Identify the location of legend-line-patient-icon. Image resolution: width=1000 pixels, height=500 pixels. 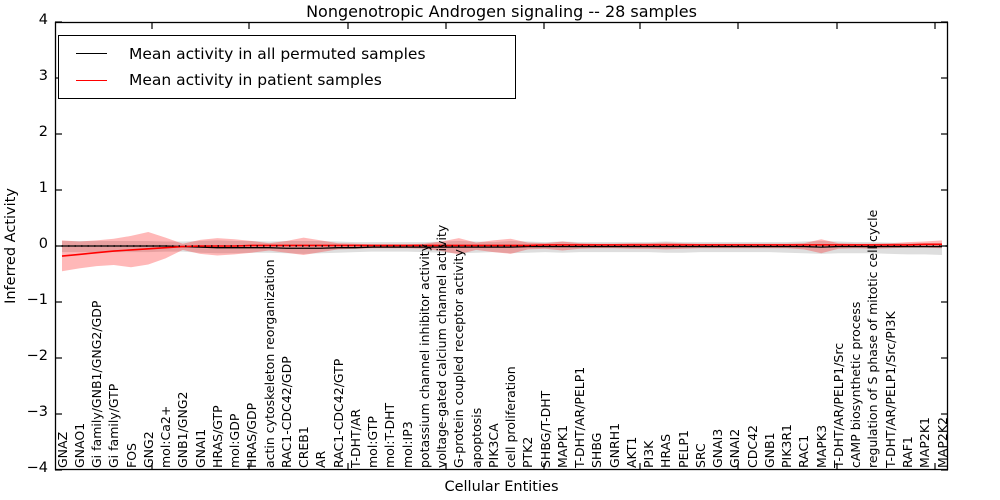
(91, 80).